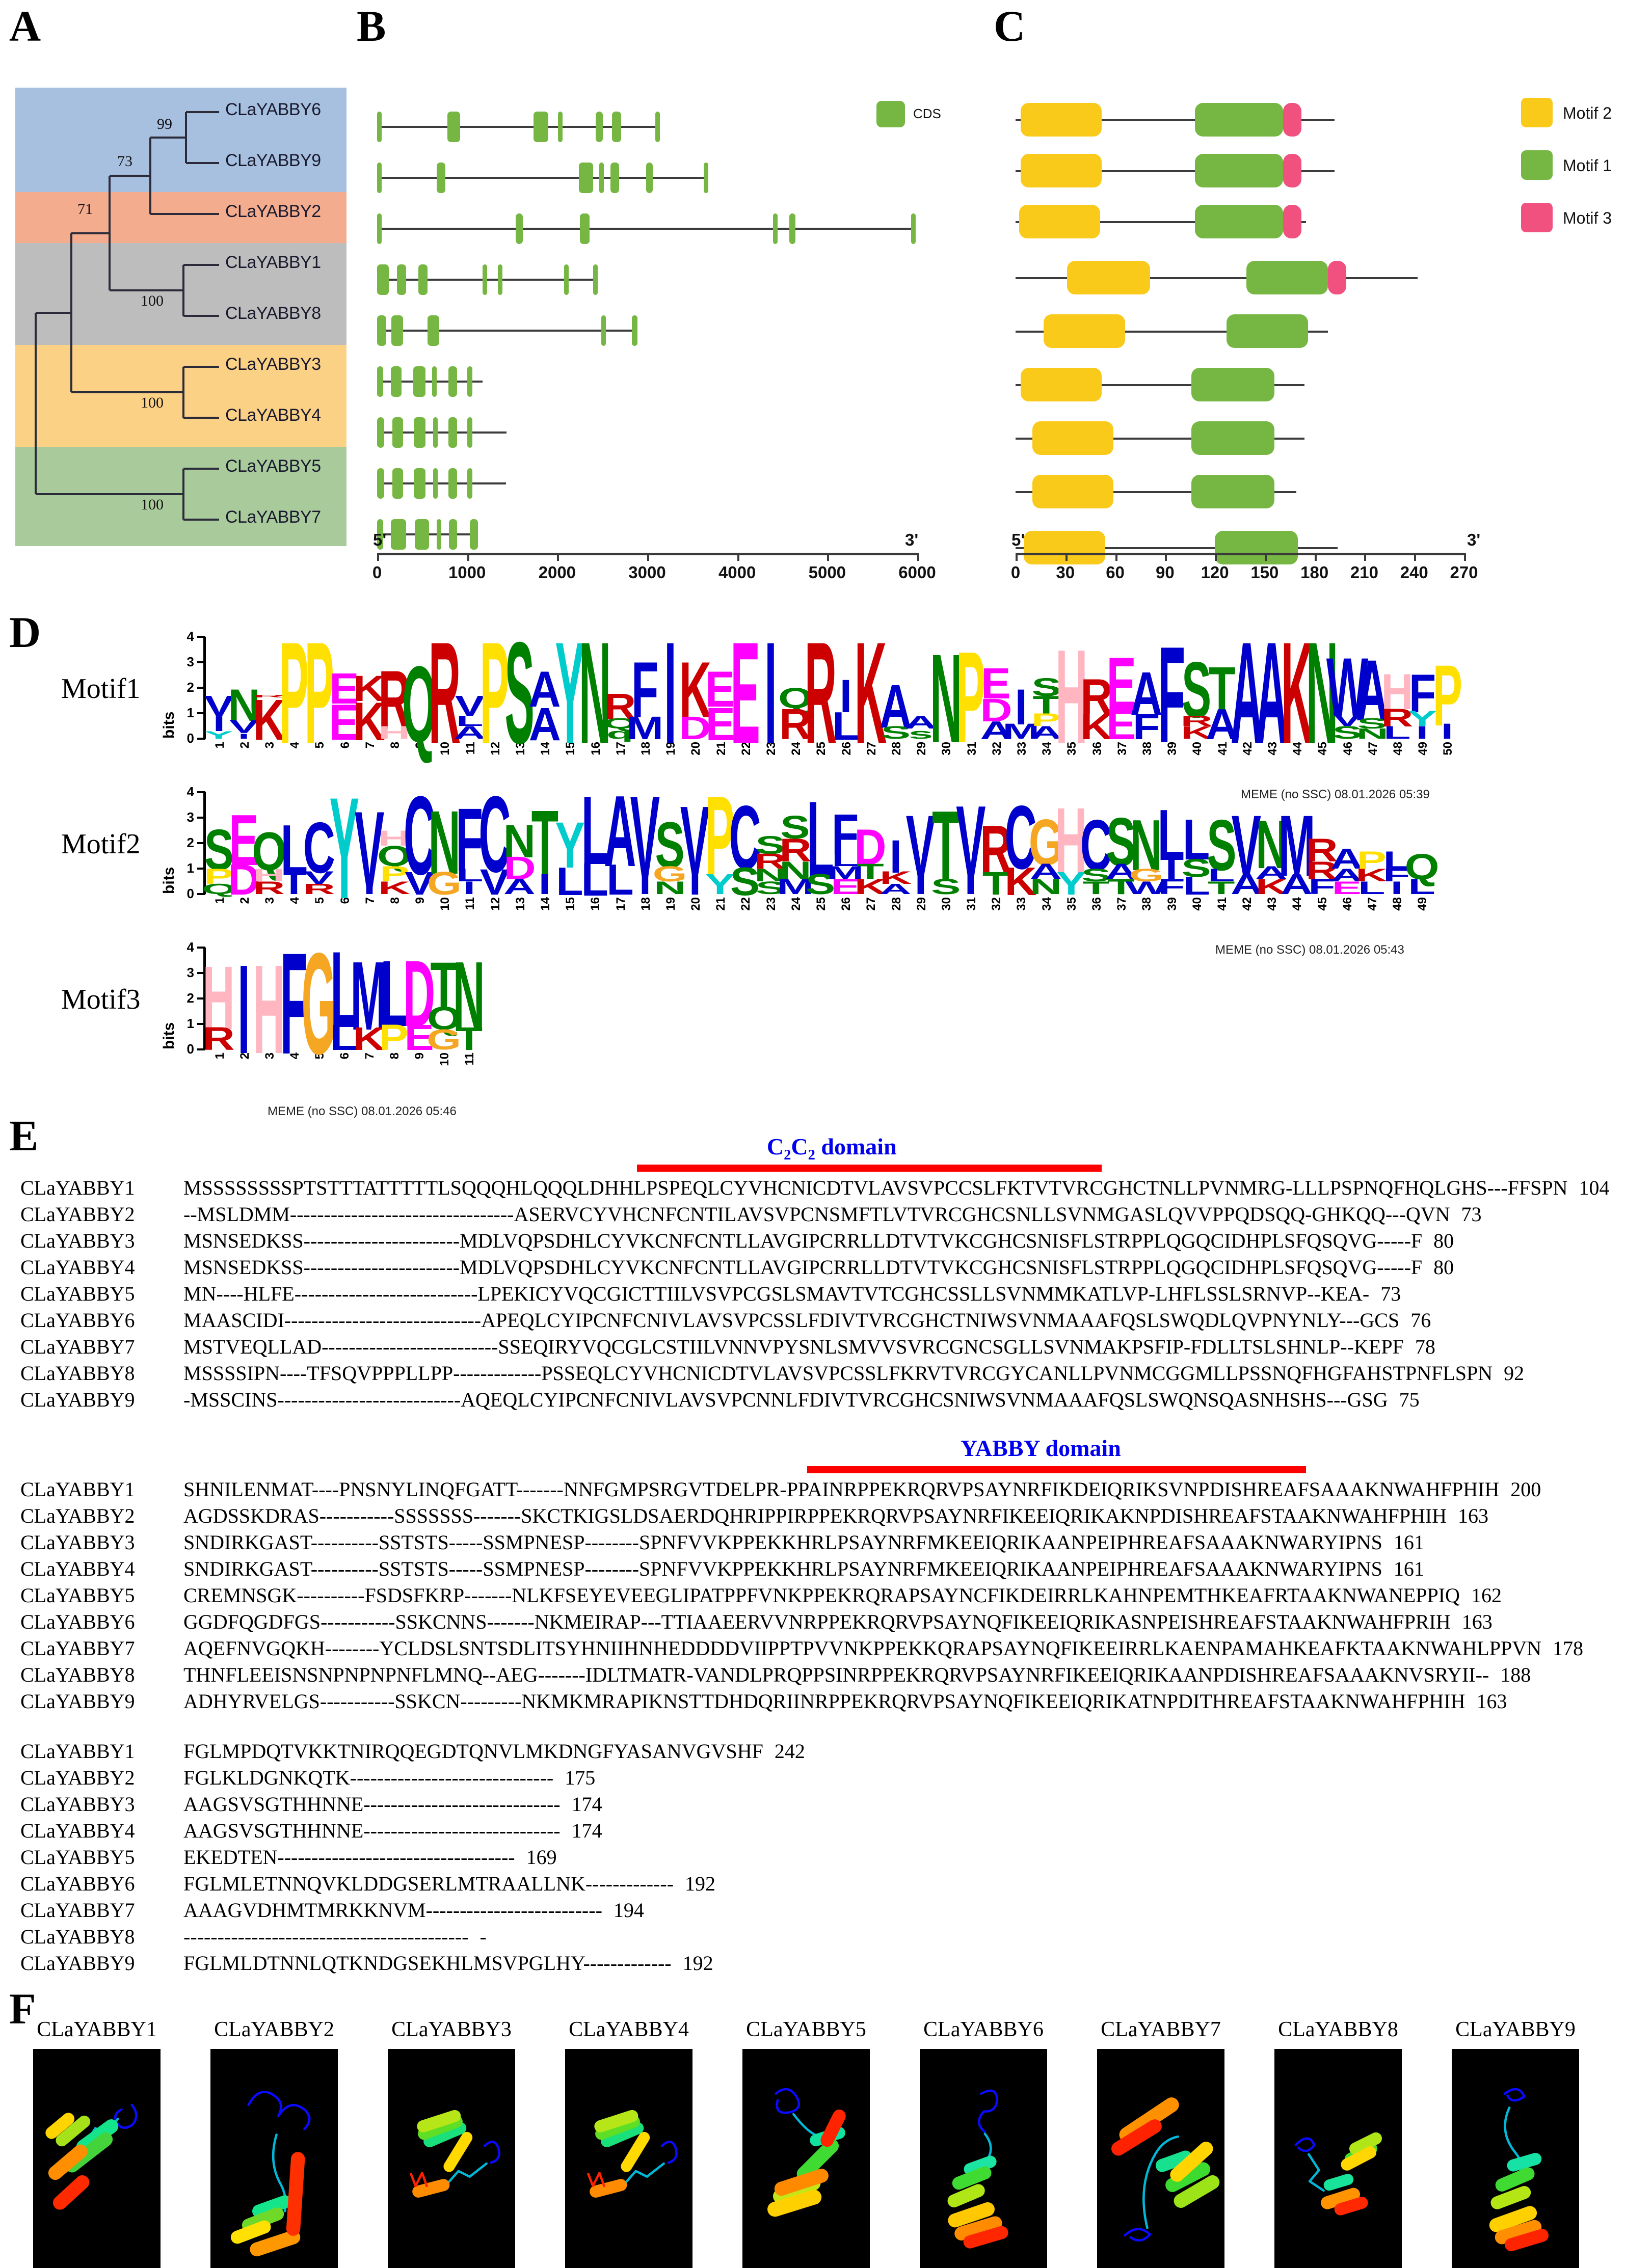  Describe the element at coordinates (1587, 218) in the screenshot. I see `legend-label-motif-3: Motif 3` at that location.